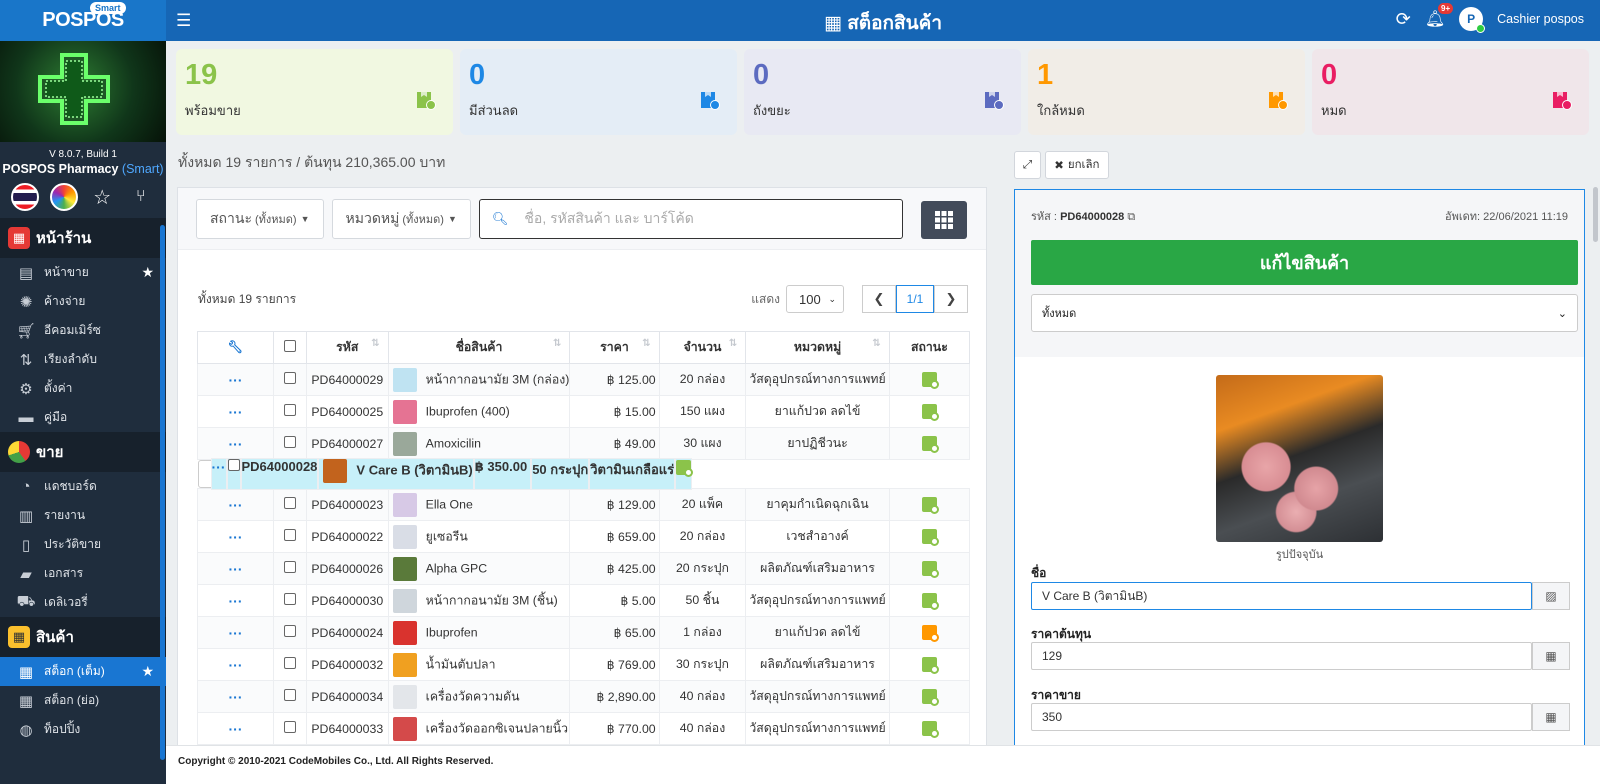  What do you see at coordinates (614, 347) in the screenshot?
I see `col-price: ราคา ⇅` at bounding box center [614, 347].